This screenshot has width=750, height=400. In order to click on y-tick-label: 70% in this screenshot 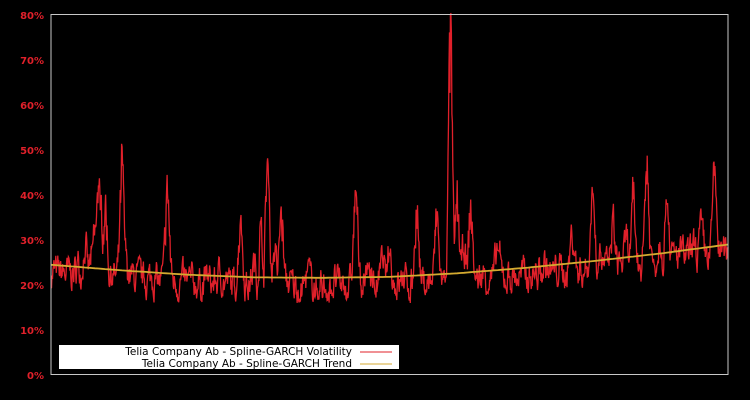, I will do `click(32, 61)`.